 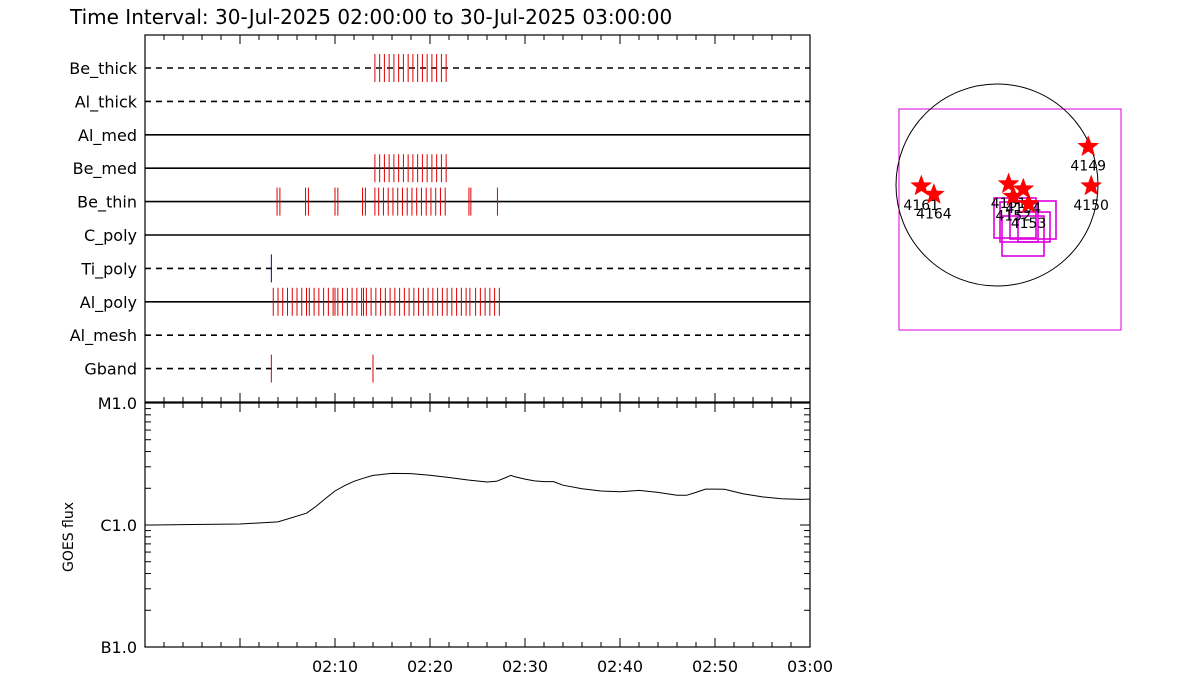 I want to click on map-field-of-view-box, so click(x=1010, y=219).